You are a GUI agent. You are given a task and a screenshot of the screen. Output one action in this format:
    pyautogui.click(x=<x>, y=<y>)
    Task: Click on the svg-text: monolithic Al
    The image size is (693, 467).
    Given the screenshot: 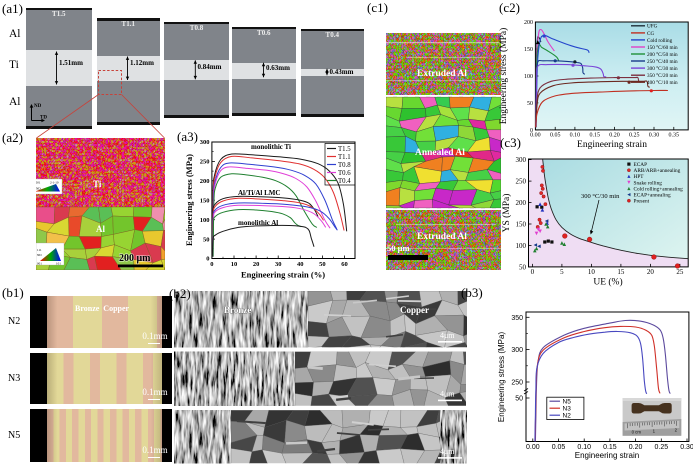 What is the action you would take?
    pyautogui.click(x=258, y=223)
    